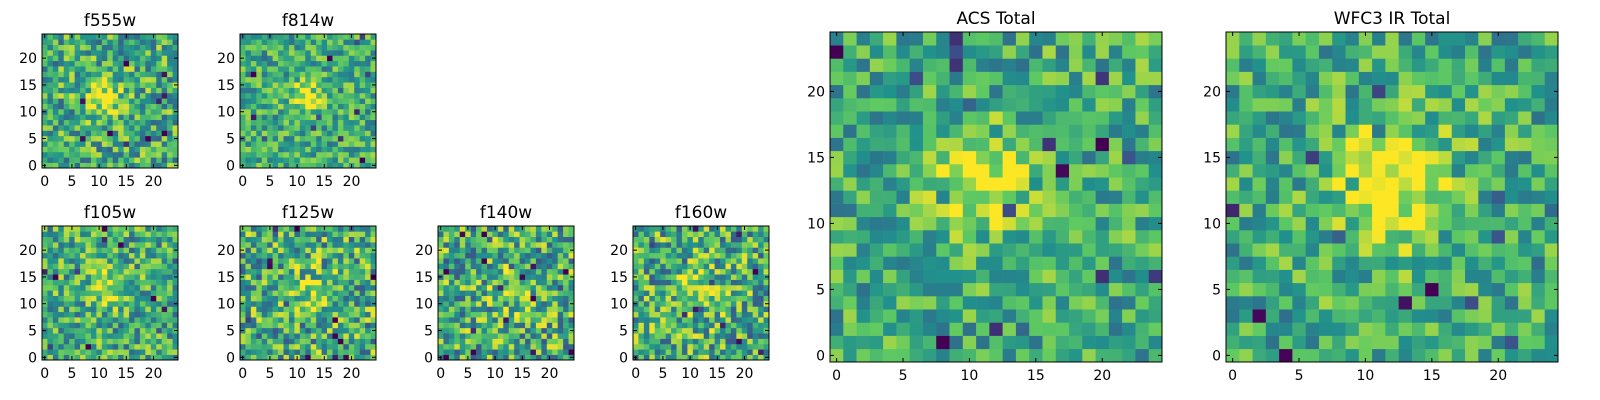  I want to click on y-tick-label: 20, so click(28, 251).